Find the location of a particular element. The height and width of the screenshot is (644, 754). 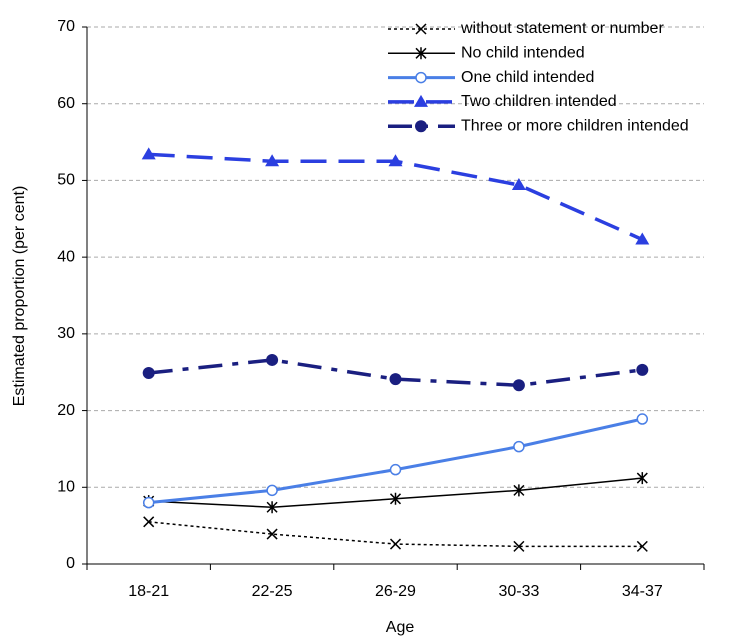

legend-label: without statement or number is located at coordinates (562, 28).